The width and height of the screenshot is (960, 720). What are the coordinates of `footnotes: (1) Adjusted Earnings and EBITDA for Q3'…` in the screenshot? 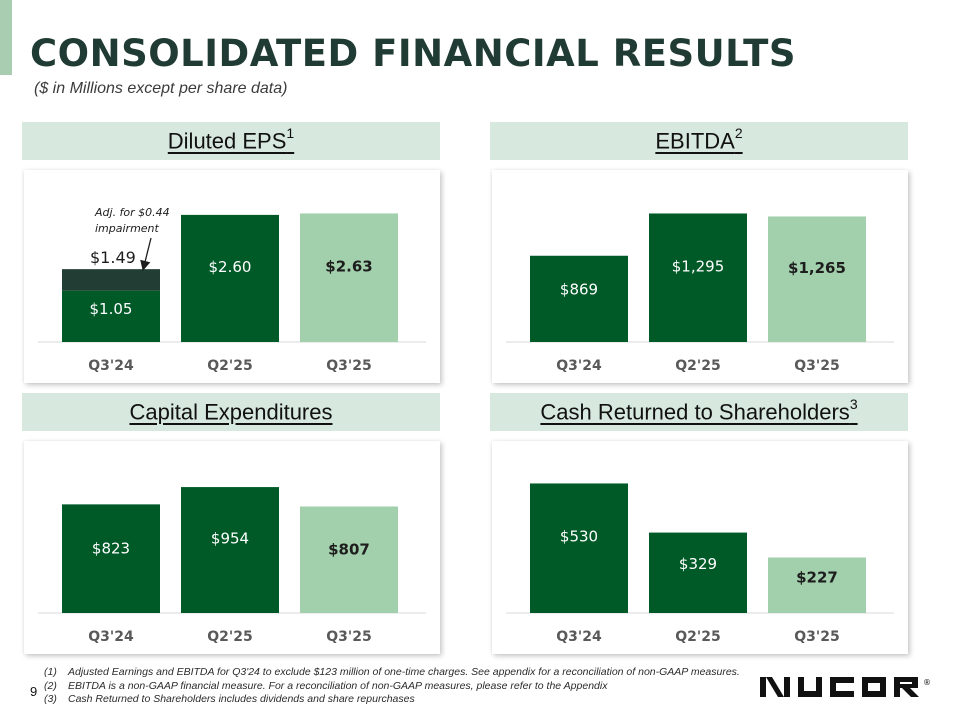 It's located at (392, 686).